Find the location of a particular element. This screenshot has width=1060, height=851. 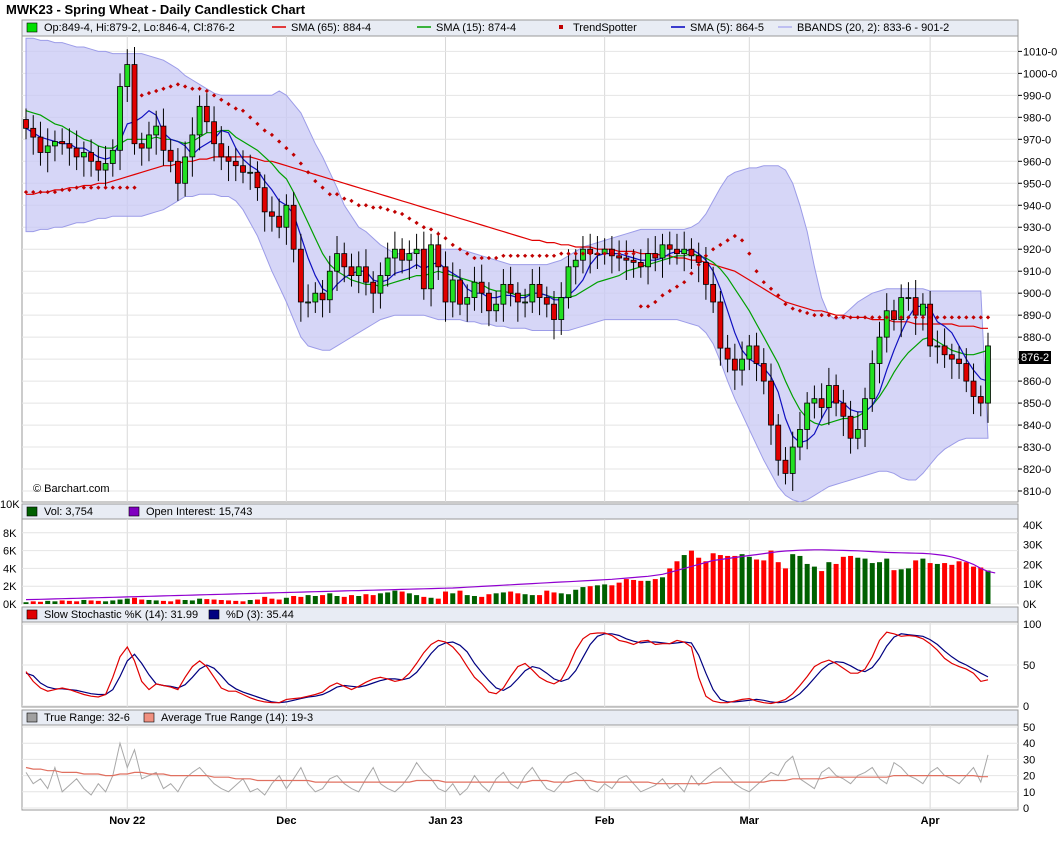

stochastic-d-line is located at coordinates (507, 668).